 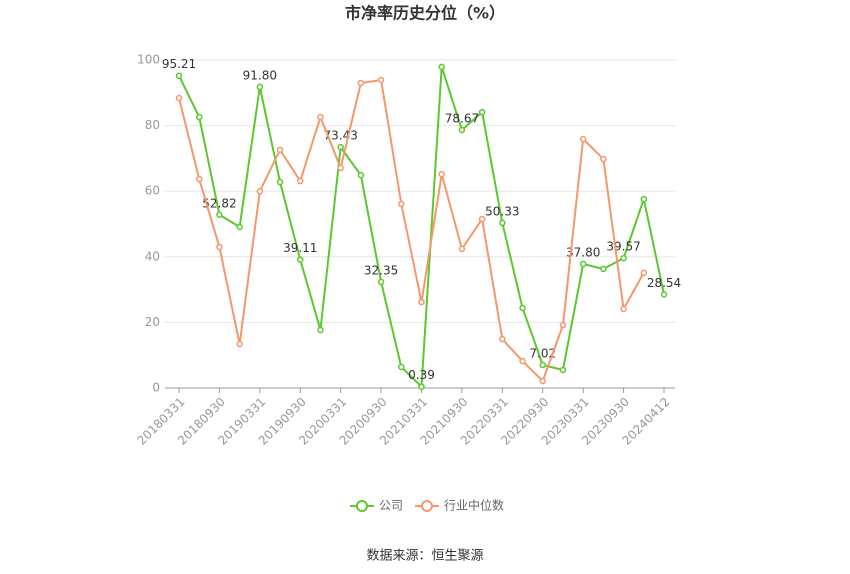 I want to click on data-label: 28.54, so click(x=664, y=283).